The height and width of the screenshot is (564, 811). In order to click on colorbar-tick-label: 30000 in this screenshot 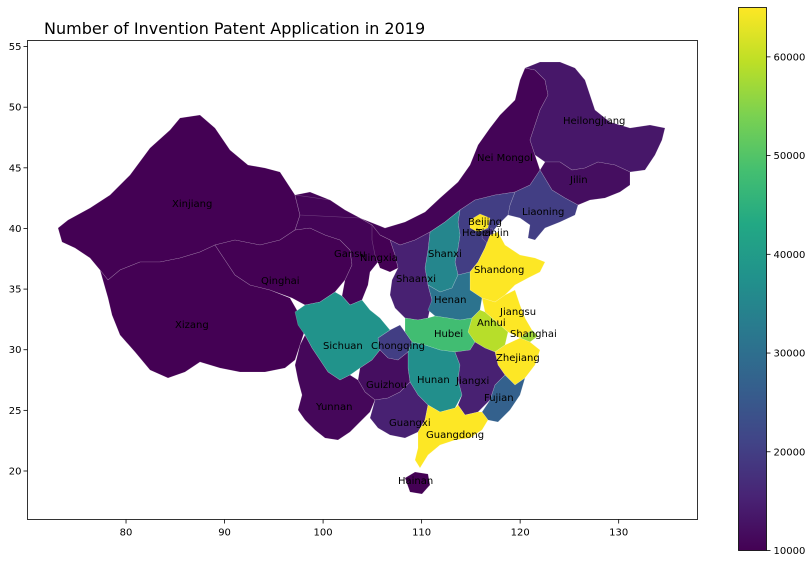, I will do `click(790, 354)`.